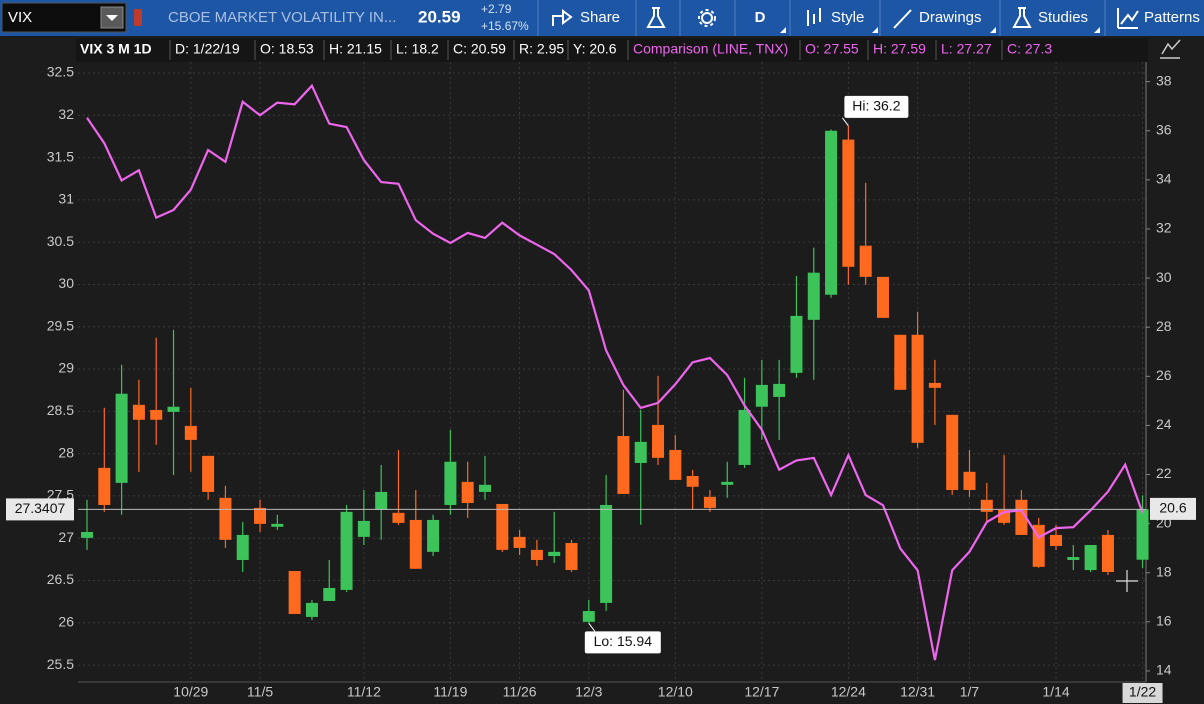 The width and height of the screenshot is (1204, 704). What do you see at coordinates (496, 9) in the screenshot?
I see `net-change: +2.79` at bounding box center [496, 9].